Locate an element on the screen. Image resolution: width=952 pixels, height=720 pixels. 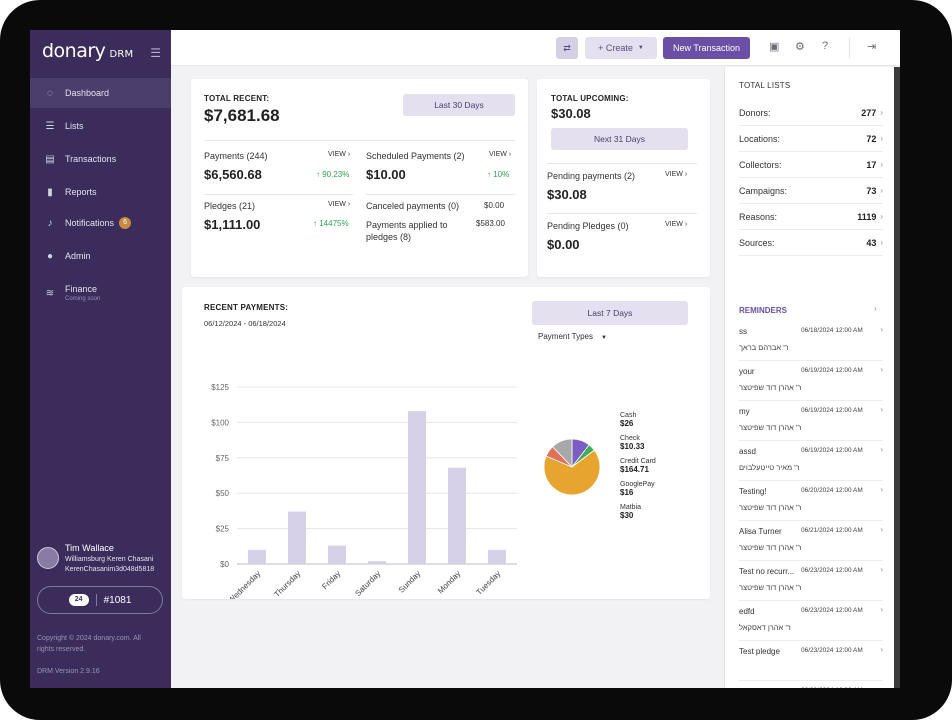
user-handle: KerenChasanim3d048d5818 is located at coordinates (110, 569).